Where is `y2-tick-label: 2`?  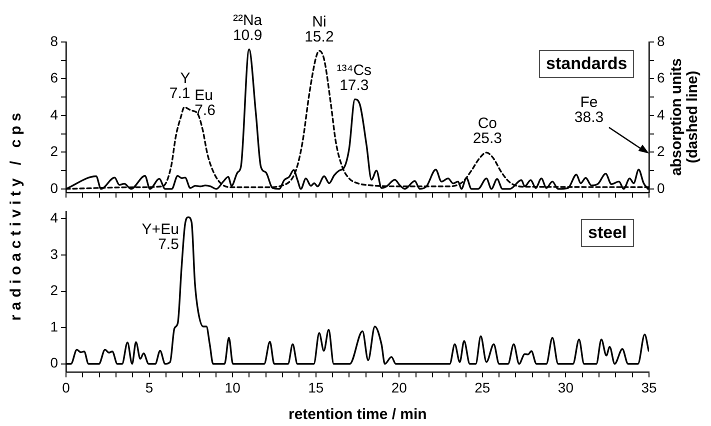
y2-tick-label: 2 is located at coordinates (661, 151).